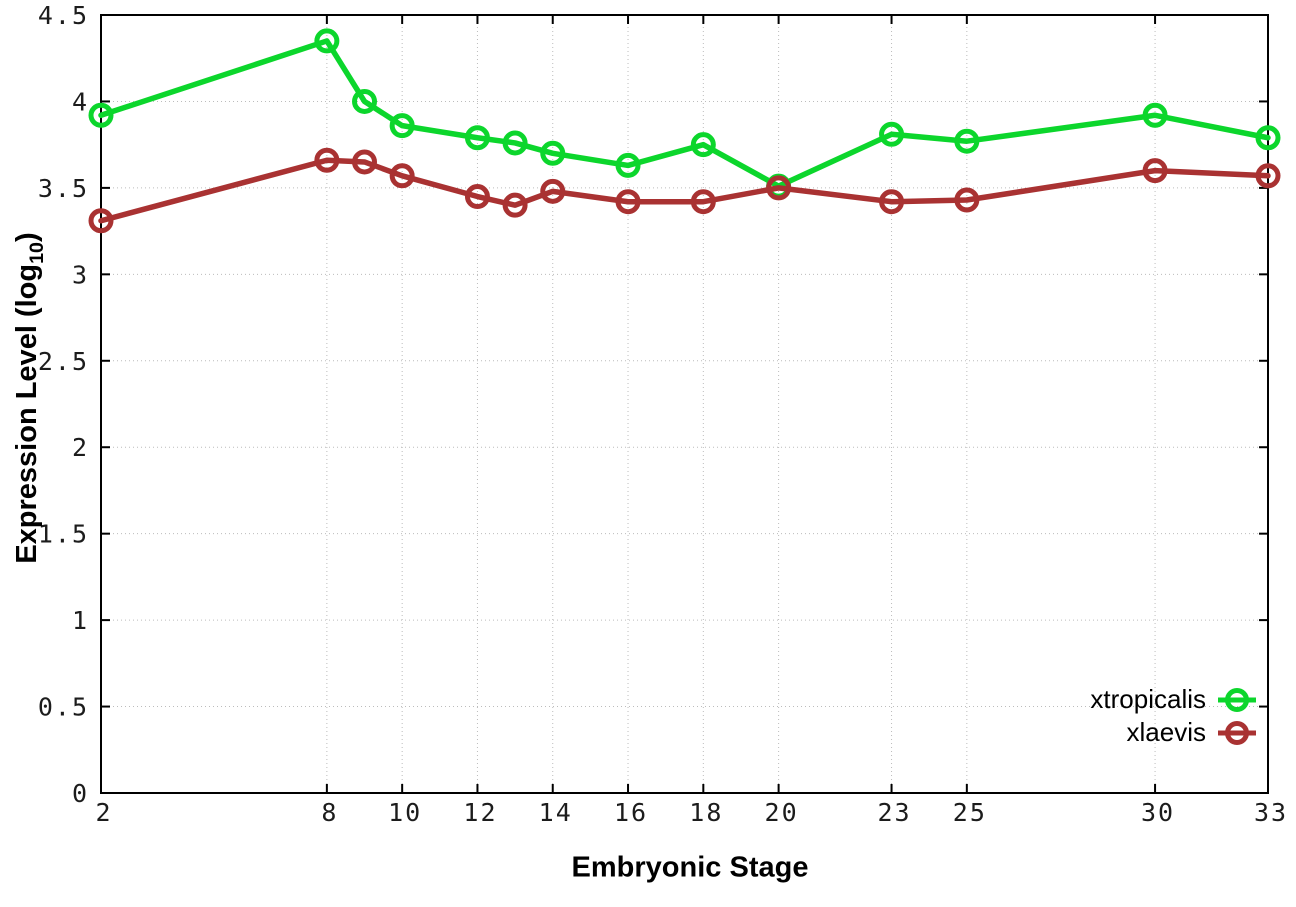 The image size is (1296, 907). Describe the element at coordinates (63, 361) in the screenshot. I see `y-tick-label-2.5: 2.5` at that location.